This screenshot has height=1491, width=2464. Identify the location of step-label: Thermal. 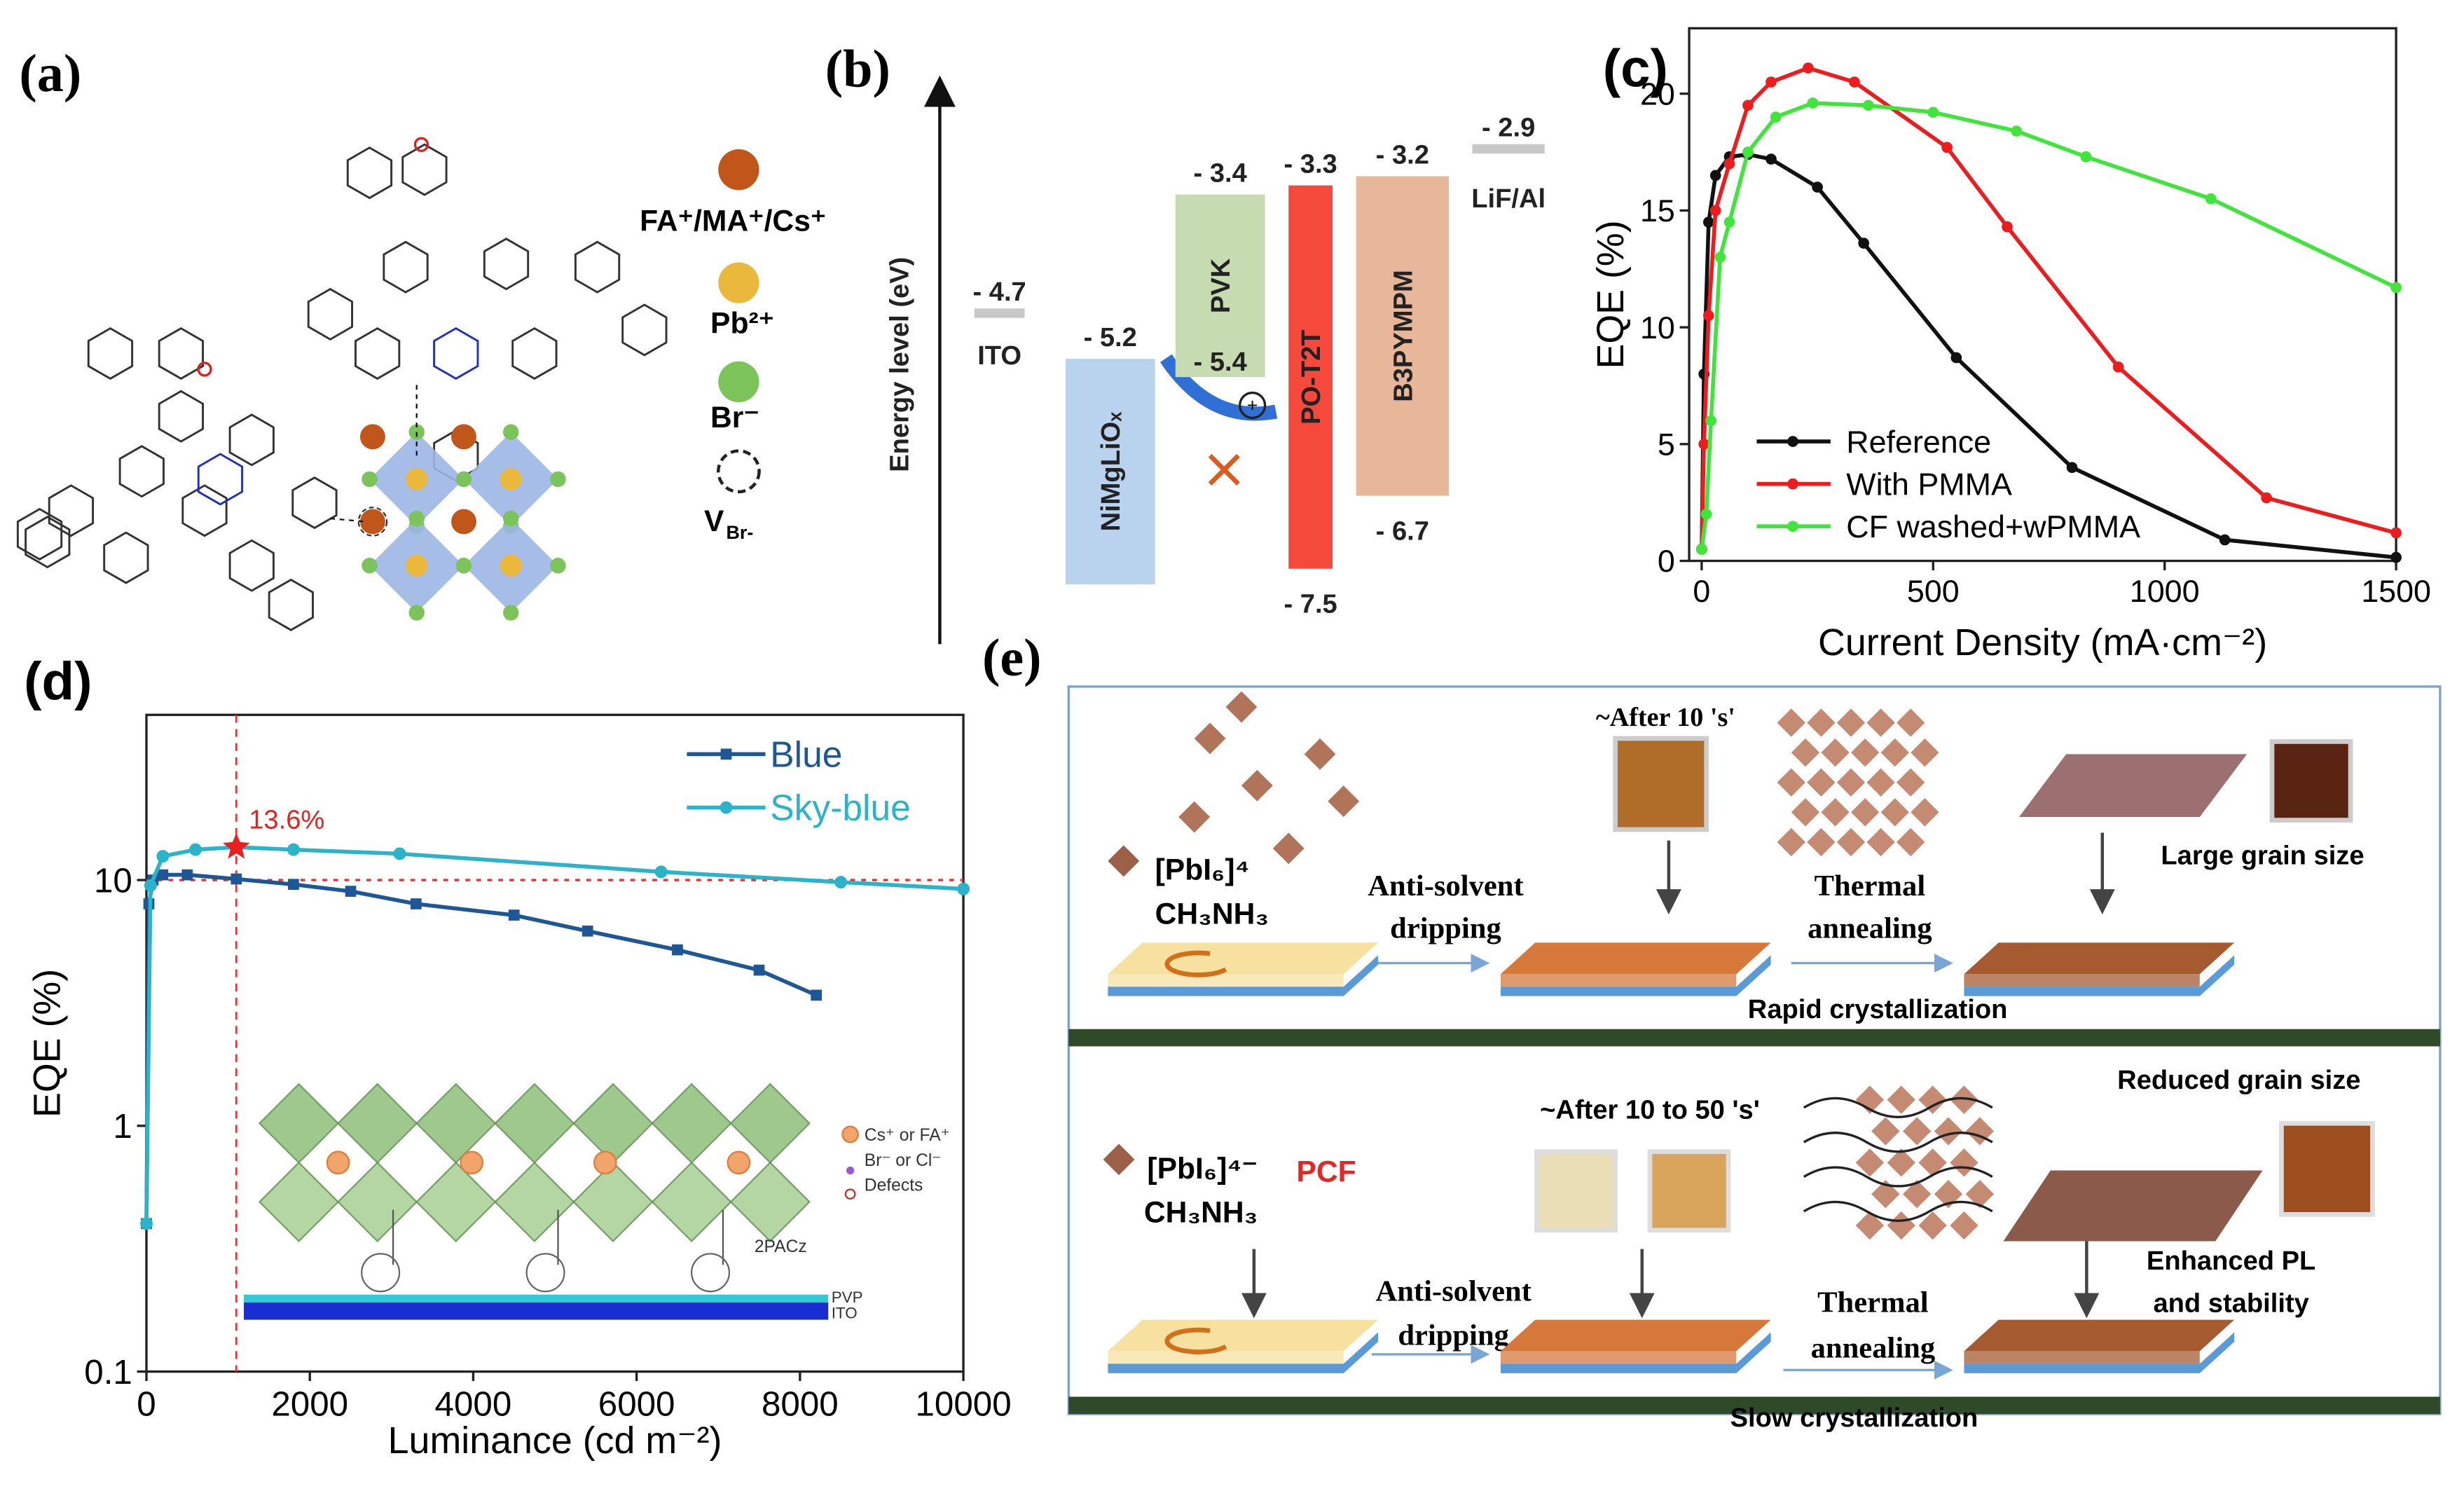
(1873, 1302).